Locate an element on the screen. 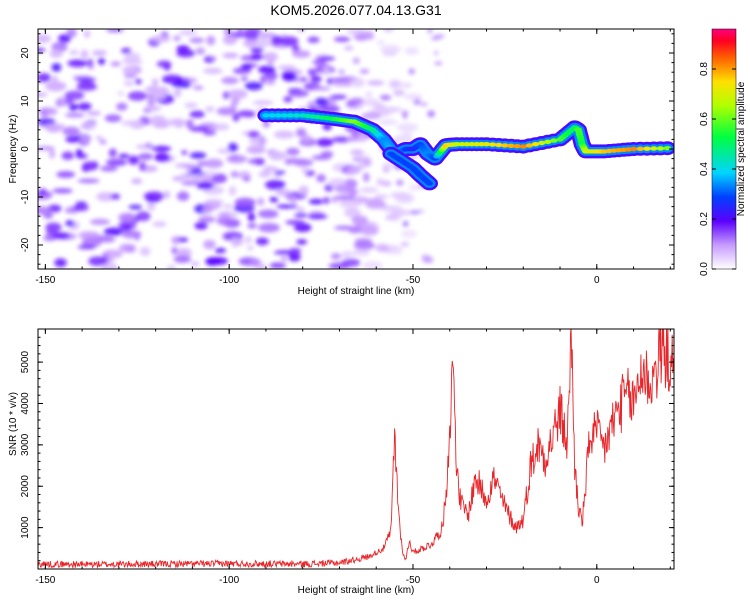  colorbar-tick-label: 0.0 is located at coordinates (704, 269).